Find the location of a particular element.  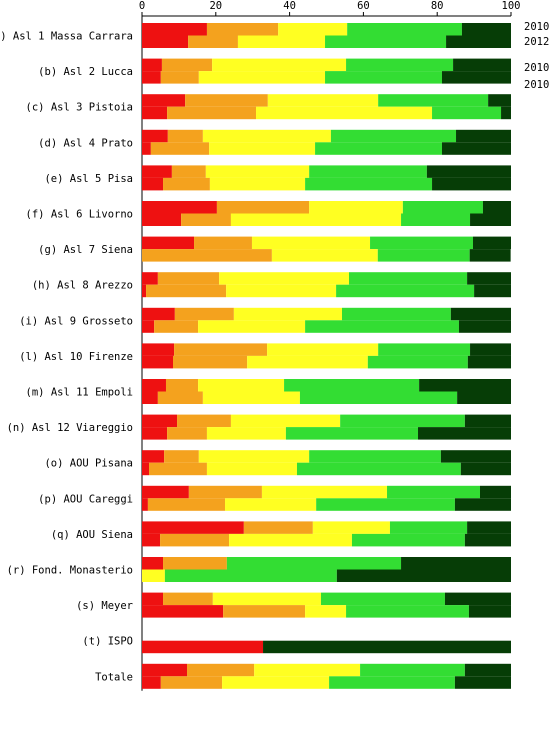

x-tick-label: 0 is located at coordinates (142, 6).